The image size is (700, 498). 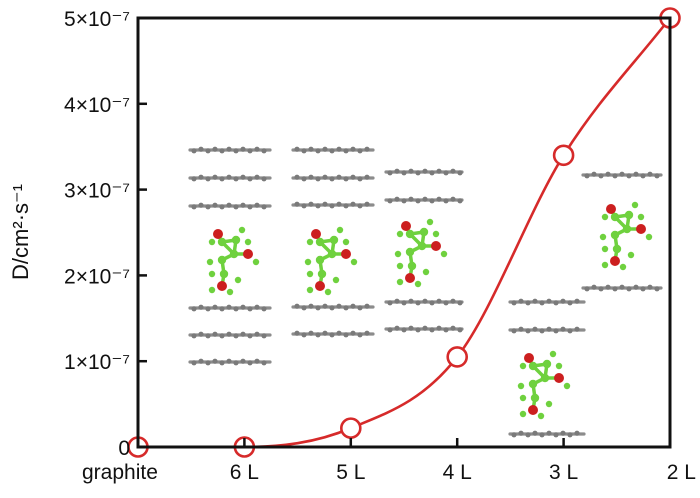 I want to click on y-tick-label: 2×10⁻⁷, so click(x=97, y=276).